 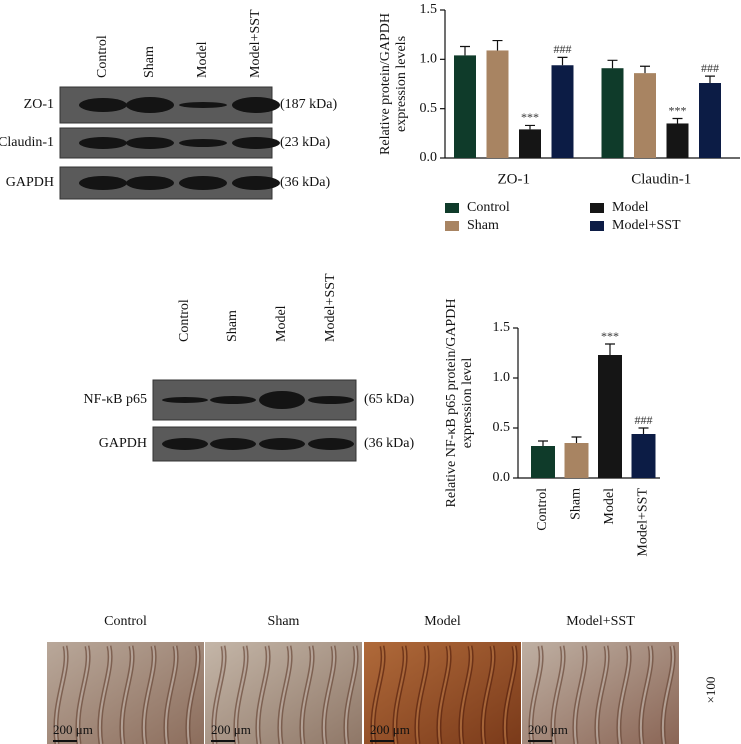 I want to click on y-axis-label: Relative NF-κB p65 protein/GAPDH, so click(x=451, y=403).